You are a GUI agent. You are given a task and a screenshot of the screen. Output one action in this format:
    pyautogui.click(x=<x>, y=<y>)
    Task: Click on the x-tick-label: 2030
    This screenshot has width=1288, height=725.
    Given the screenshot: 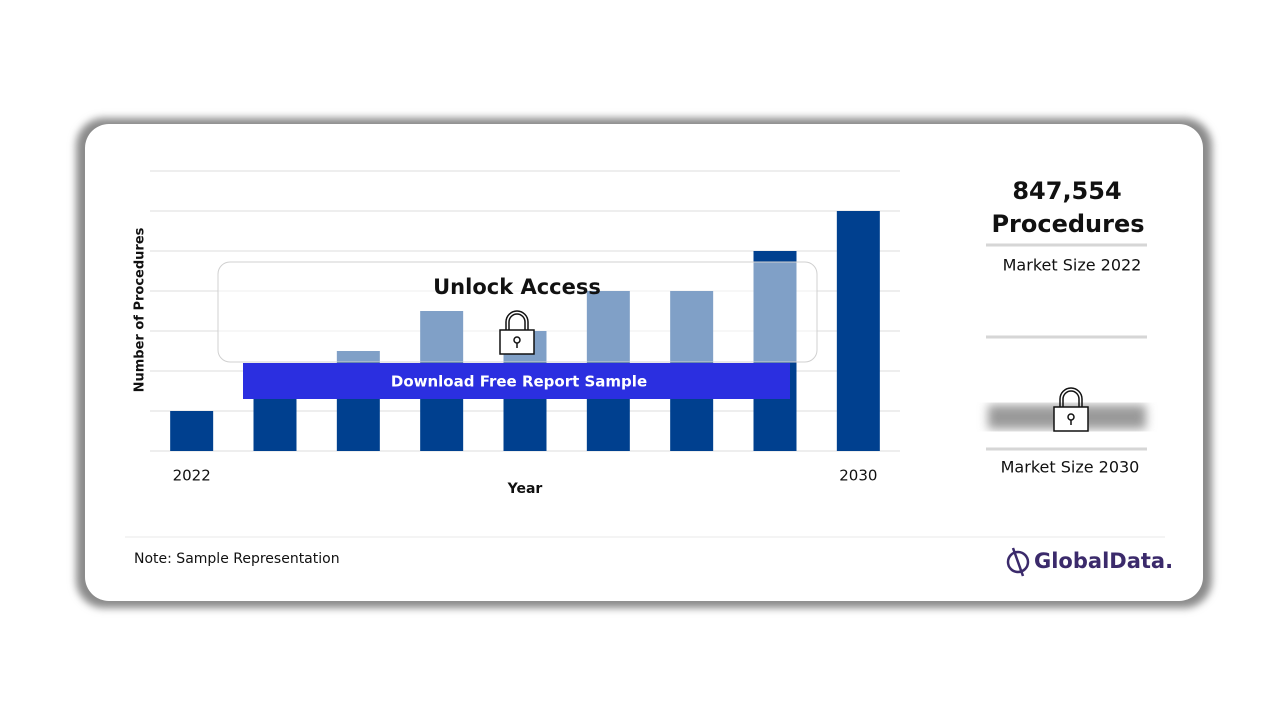 What is the action you would take?
    pyautogui.click(x=858, y=476)
    